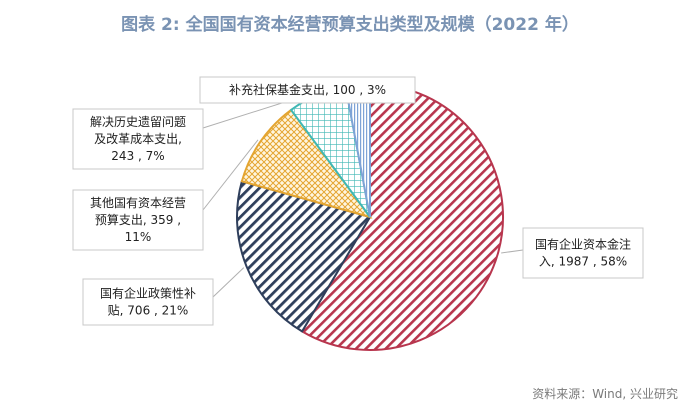 The width and height of the screenshot is (700, 419). What do you see at coordinates (137, 156) in the screenshot?
I see `data-label-4-line-3: 243 , 7%` at bounding box center [137, 156].